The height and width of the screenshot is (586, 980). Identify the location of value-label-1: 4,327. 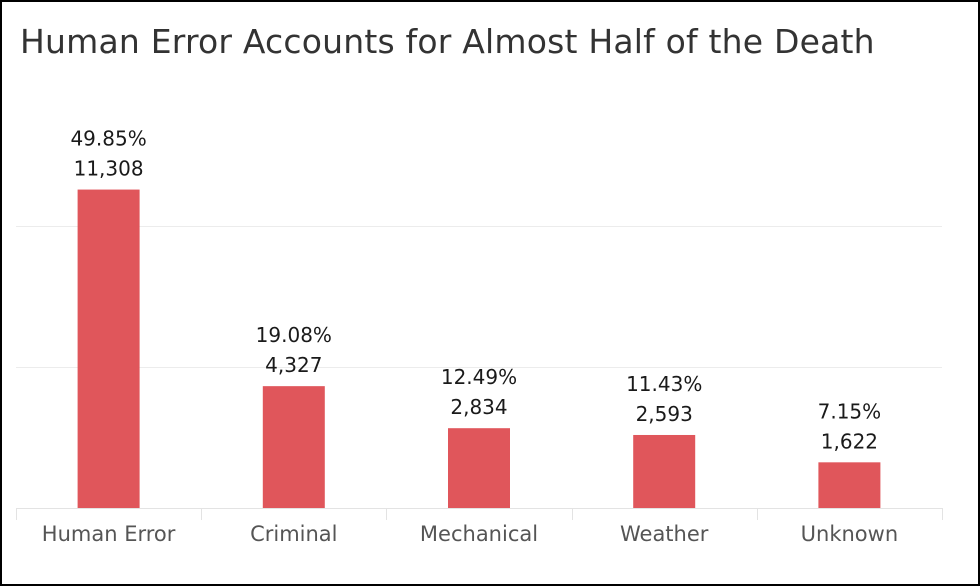
(293, 365).